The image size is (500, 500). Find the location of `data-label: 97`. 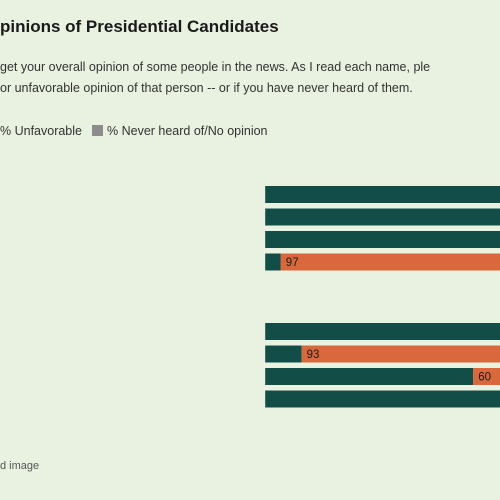

data-label: 97 is located at coordinates (292, 263).